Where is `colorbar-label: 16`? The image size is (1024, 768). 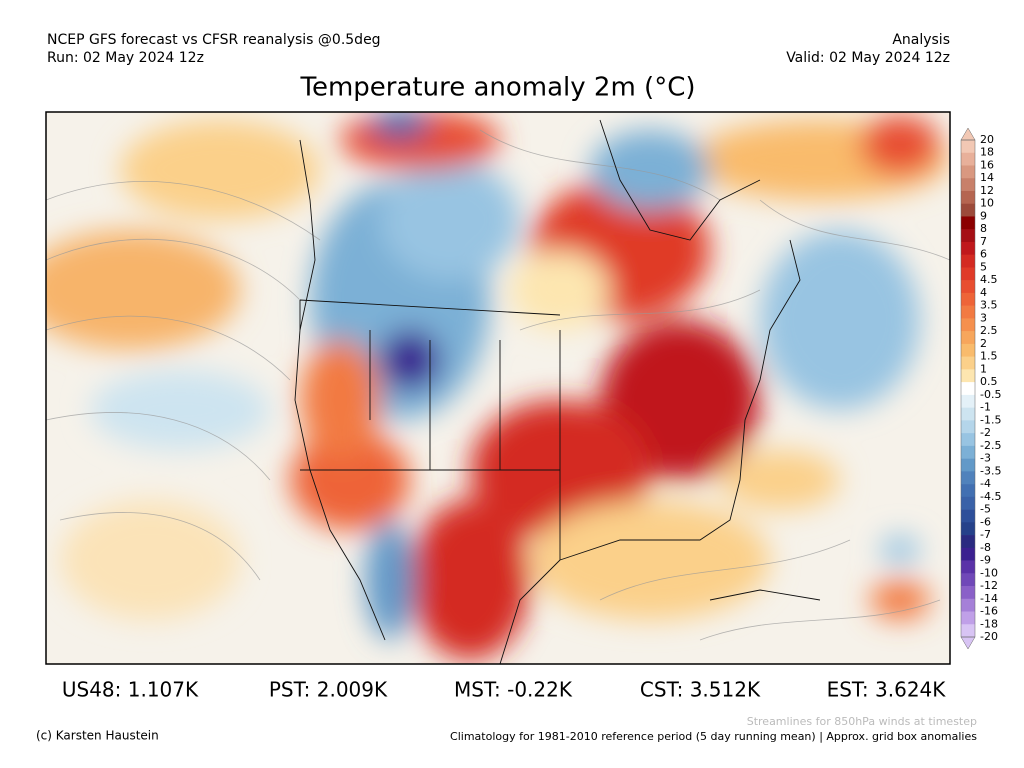 colorbar-label: 16 is located at coordinates (987, 164).